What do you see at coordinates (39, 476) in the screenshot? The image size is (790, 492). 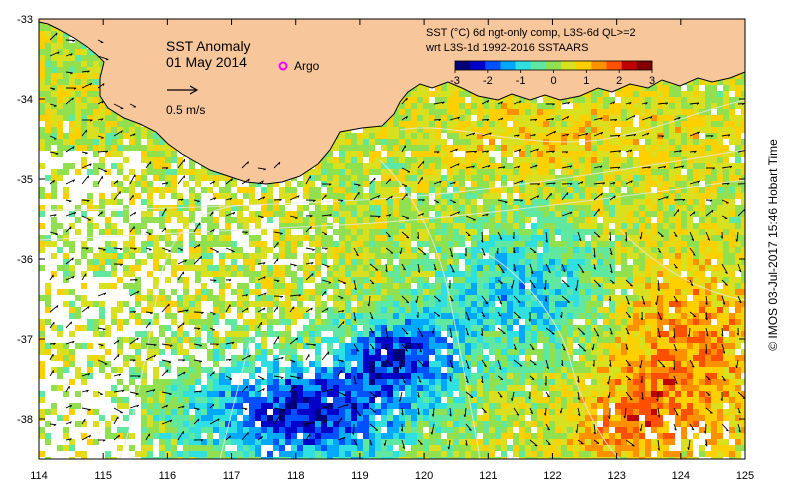 I see `x-tick-label: 114` at bounding box center [39, 476].